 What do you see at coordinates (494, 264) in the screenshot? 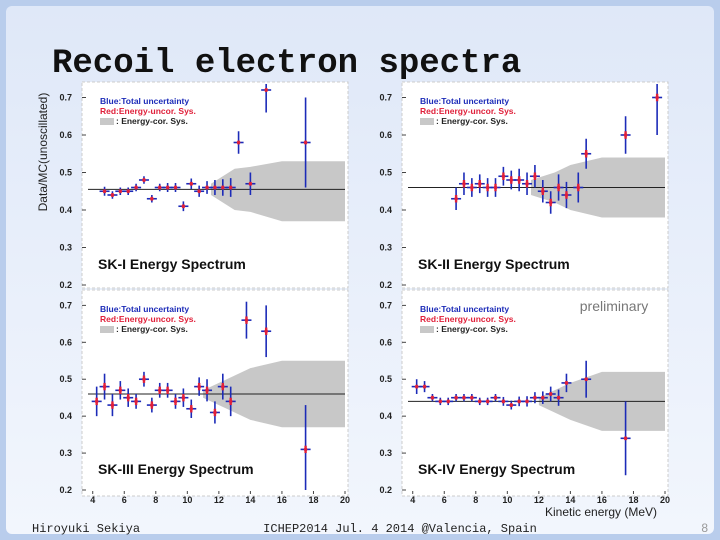
I see `chart-title: SK-II Energy Spectrum` at bounding box center [494, 264].